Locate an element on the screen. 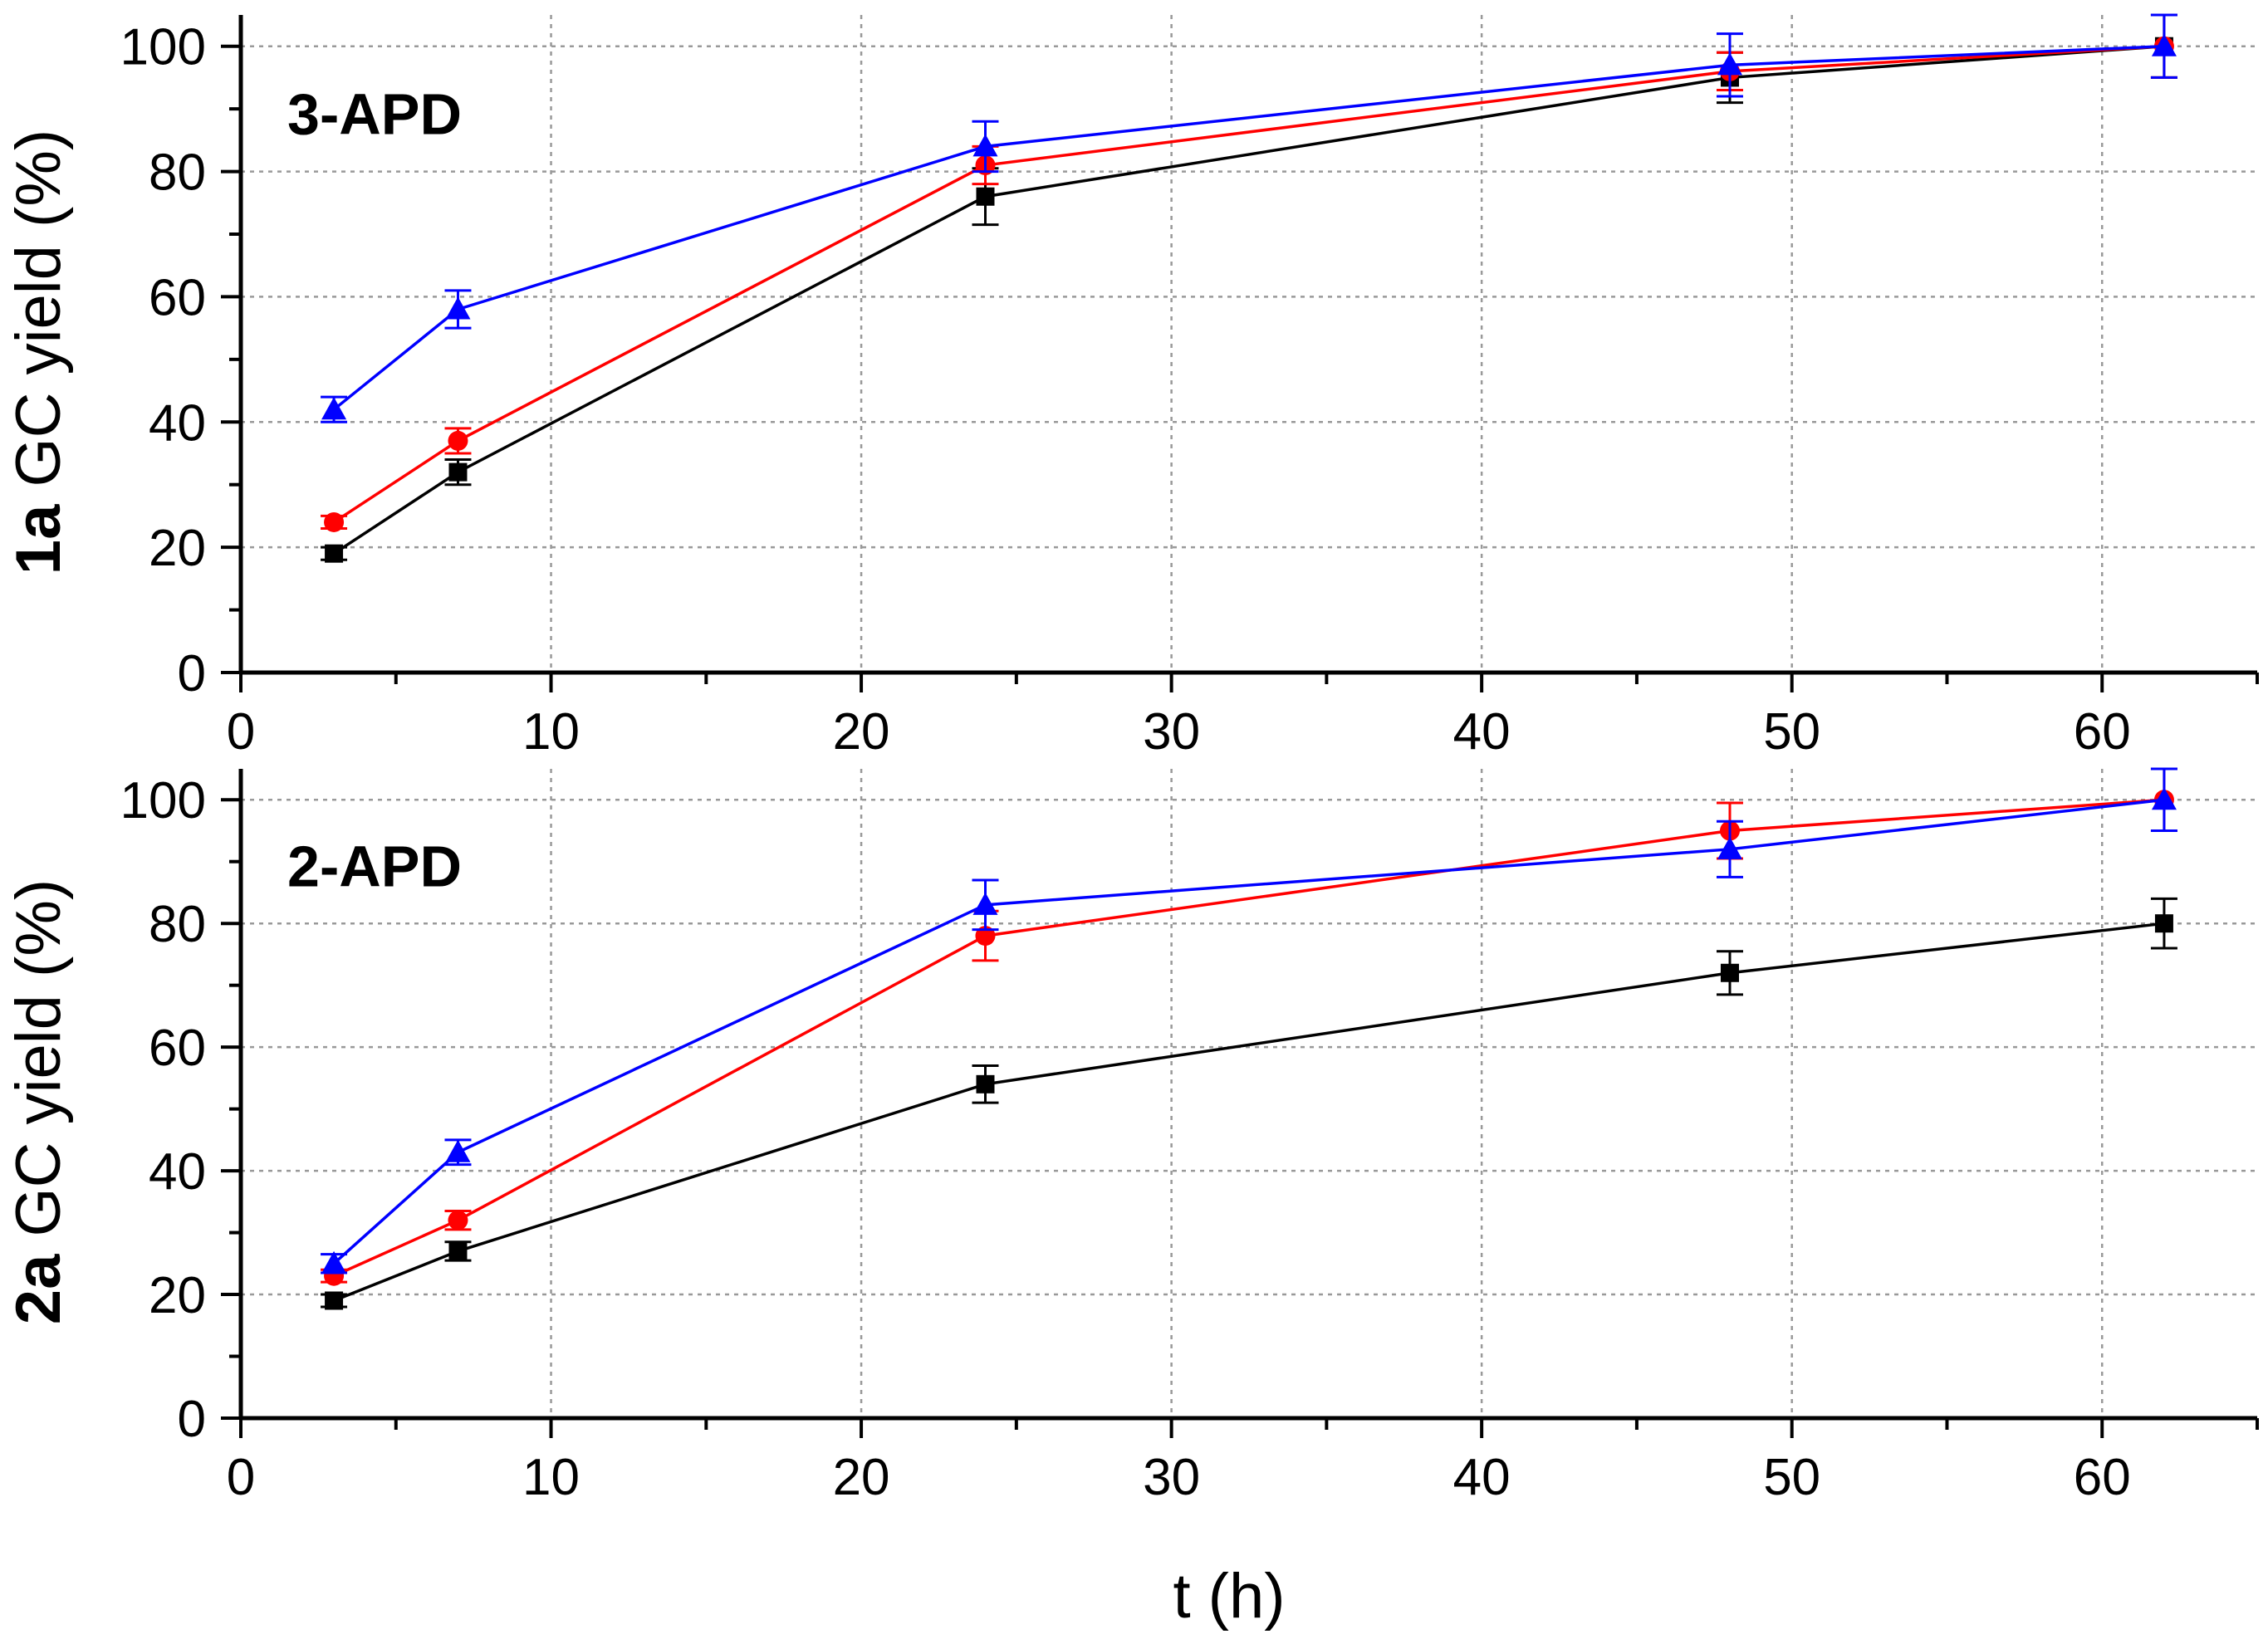 The width and height of the screenshot is (2268, 1639). y-axis-title: 1a GC yield (%) is located at coordinates (38, 352).